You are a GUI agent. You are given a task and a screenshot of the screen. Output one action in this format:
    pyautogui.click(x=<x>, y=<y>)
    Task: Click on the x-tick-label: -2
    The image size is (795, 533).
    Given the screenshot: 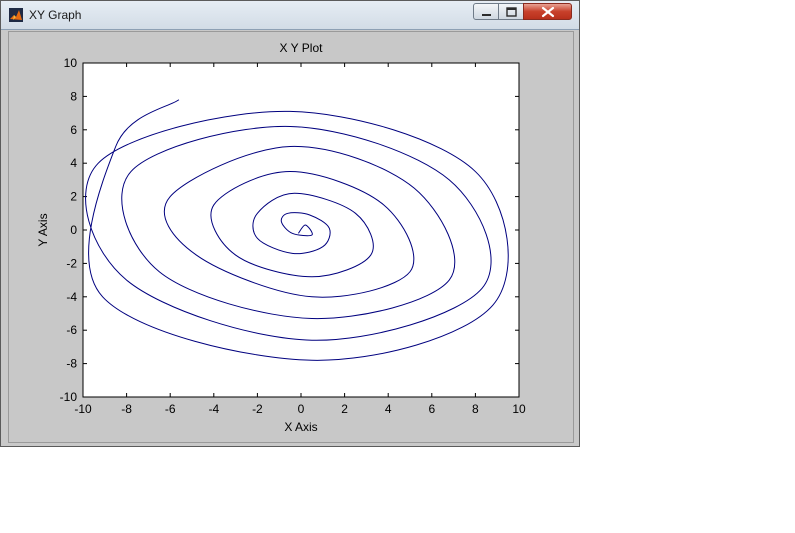 What is the action you would take?
    pyautogui.click(x=257, y=409)
    